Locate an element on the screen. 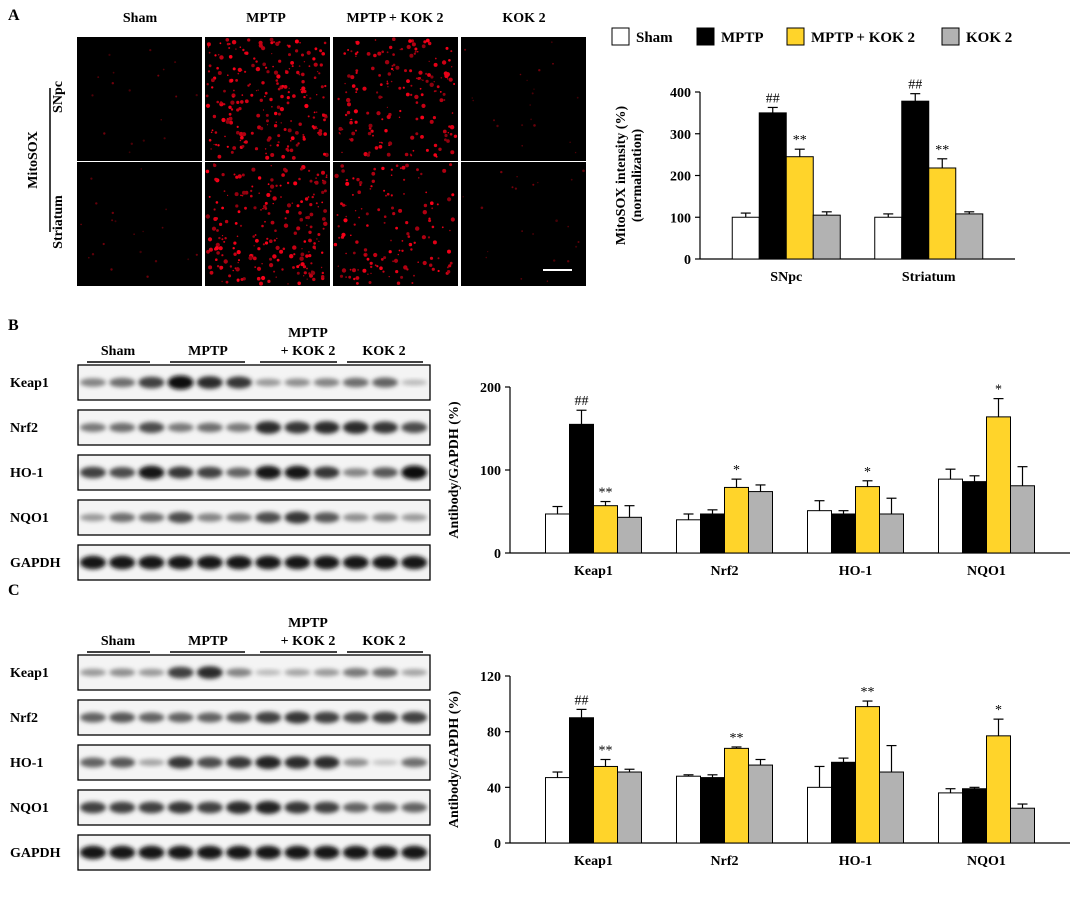 This screenshot has height=905, width=1081. blot-row-label: NQO1 is located at coordinates (29, 518).